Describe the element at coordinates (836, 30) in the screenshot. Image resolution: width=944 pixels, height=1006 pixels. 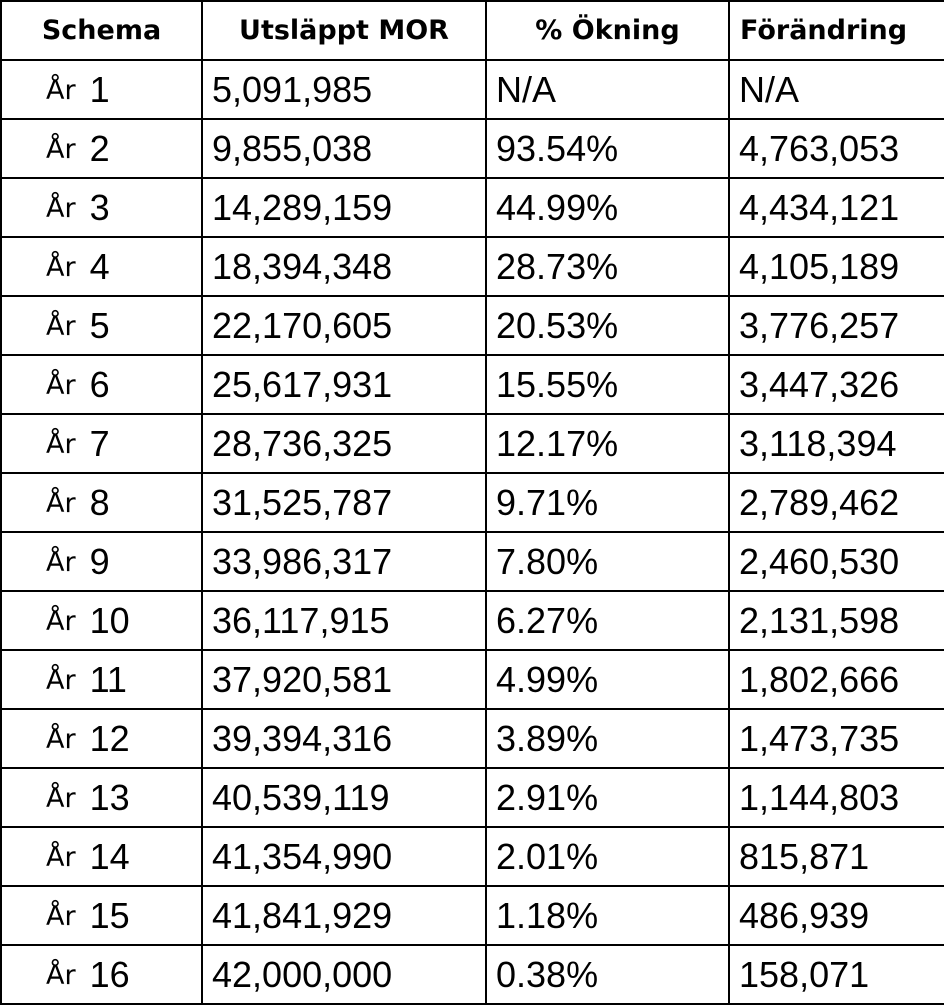
I see `header-change: Förändring` at that location.